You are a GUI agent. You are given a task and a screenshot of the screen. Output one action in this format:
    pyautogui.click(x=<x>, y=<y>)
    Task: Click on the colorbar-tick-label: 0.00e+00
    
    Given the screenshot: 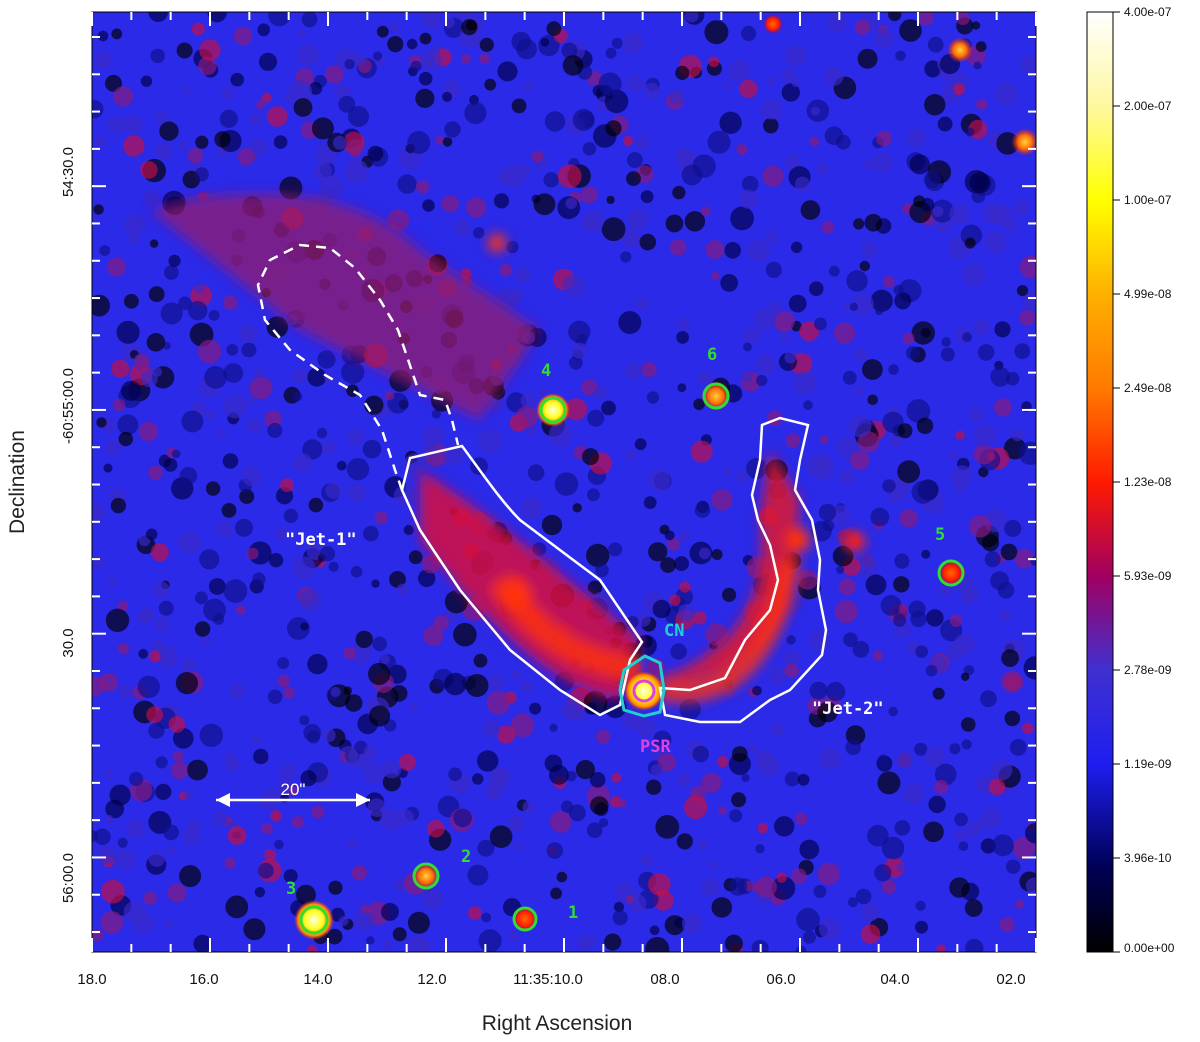 What is the action you would take?
    pyautogui.click(x=1149, y=948)
    